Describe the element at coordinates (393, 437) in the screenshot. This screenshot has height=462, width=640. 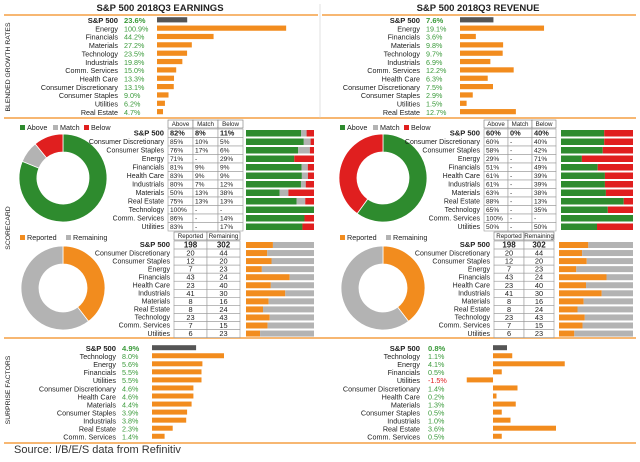
I see `category-label-revenue-surprise-comm-services: Comm. Services` at that location.